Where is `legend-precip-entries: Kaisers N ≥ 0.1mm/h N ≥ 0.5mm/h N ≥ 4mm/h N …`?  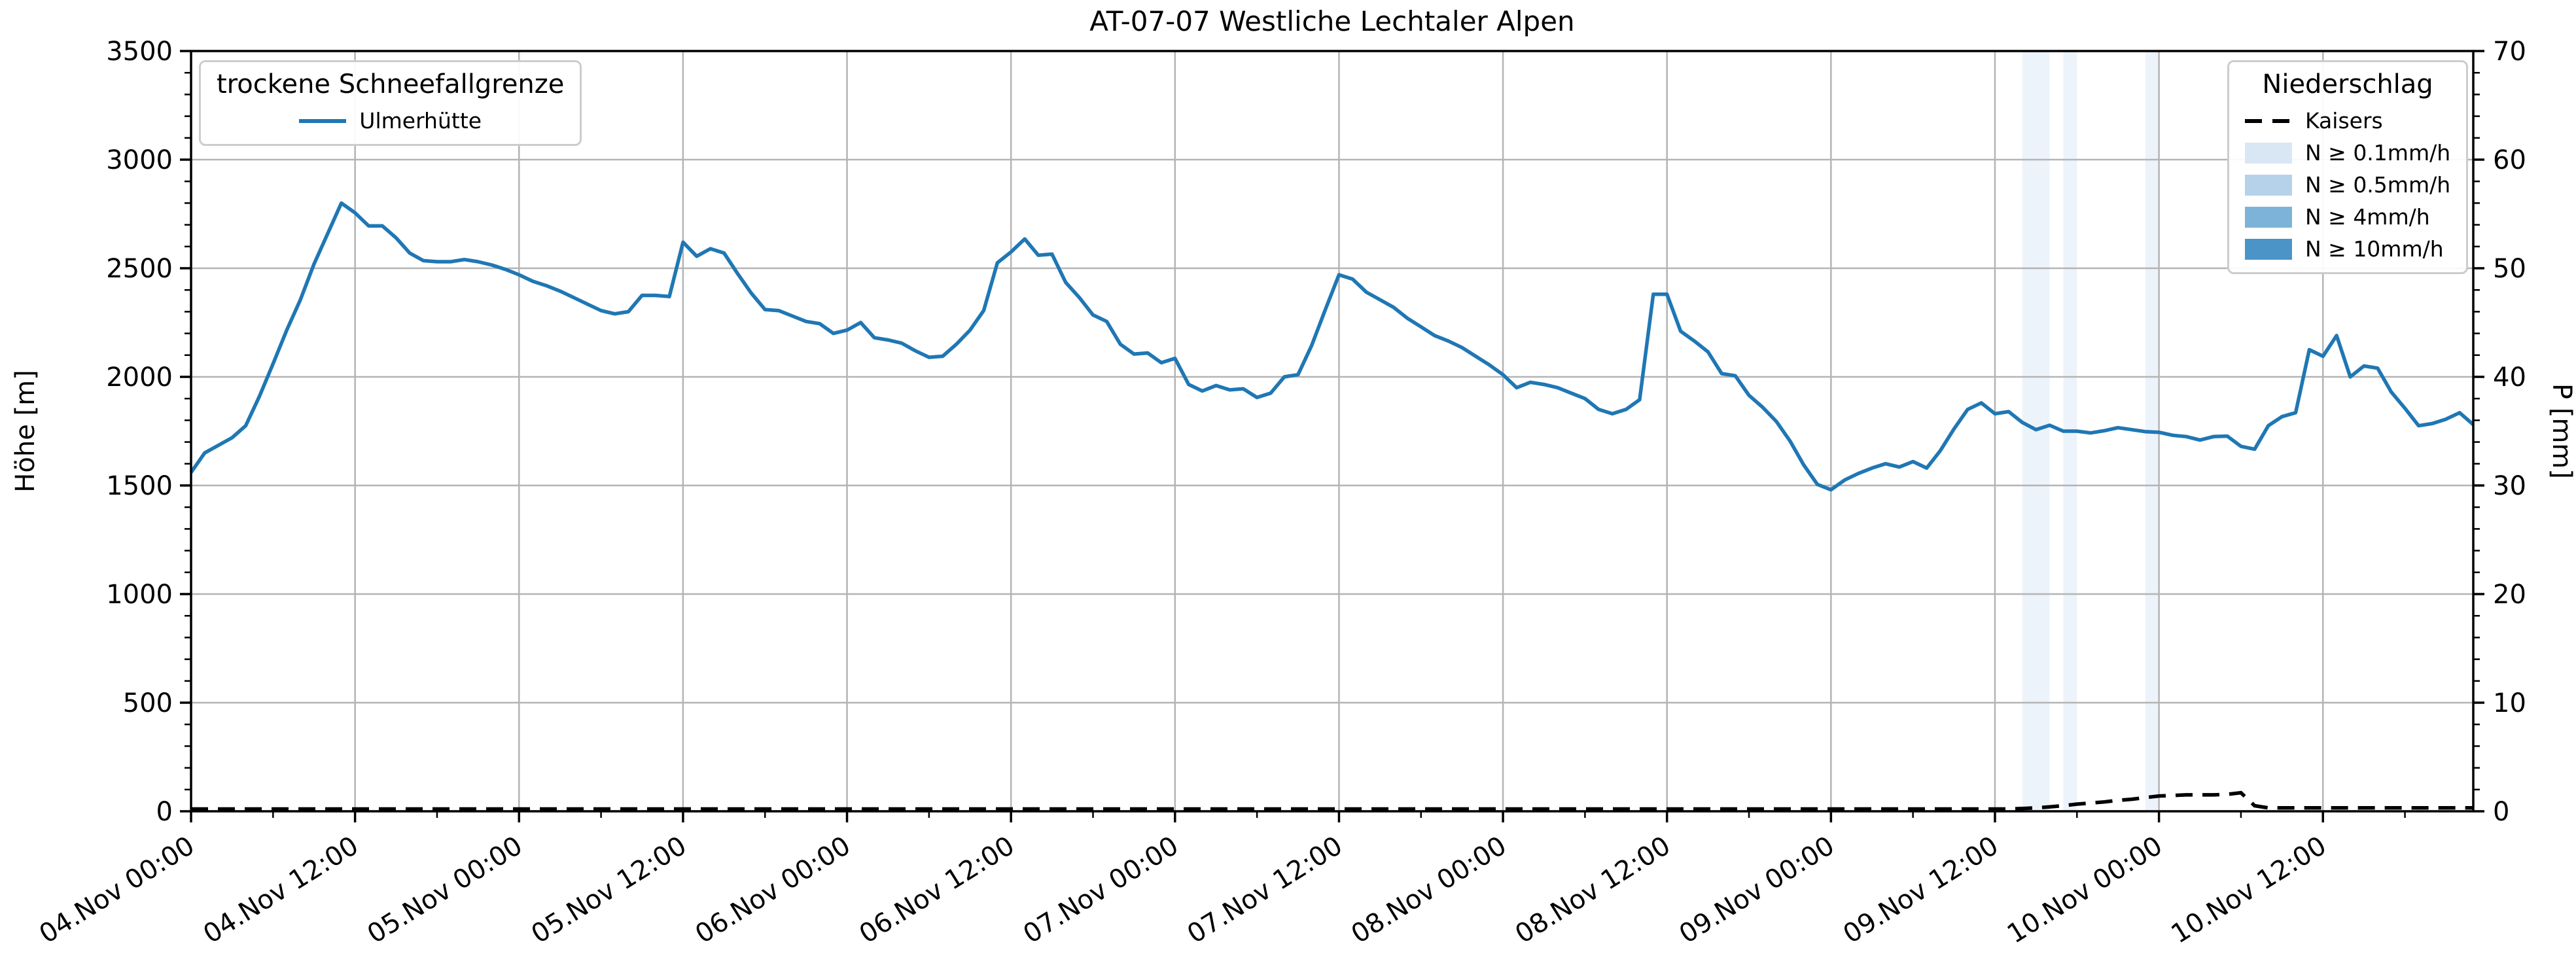
legend-precip-entries: Kaisers N ≥ 0.1mm/h N ≥ 0.5mm/h N ≥ 4mm/h N … is located at coordinates (2347, 185).